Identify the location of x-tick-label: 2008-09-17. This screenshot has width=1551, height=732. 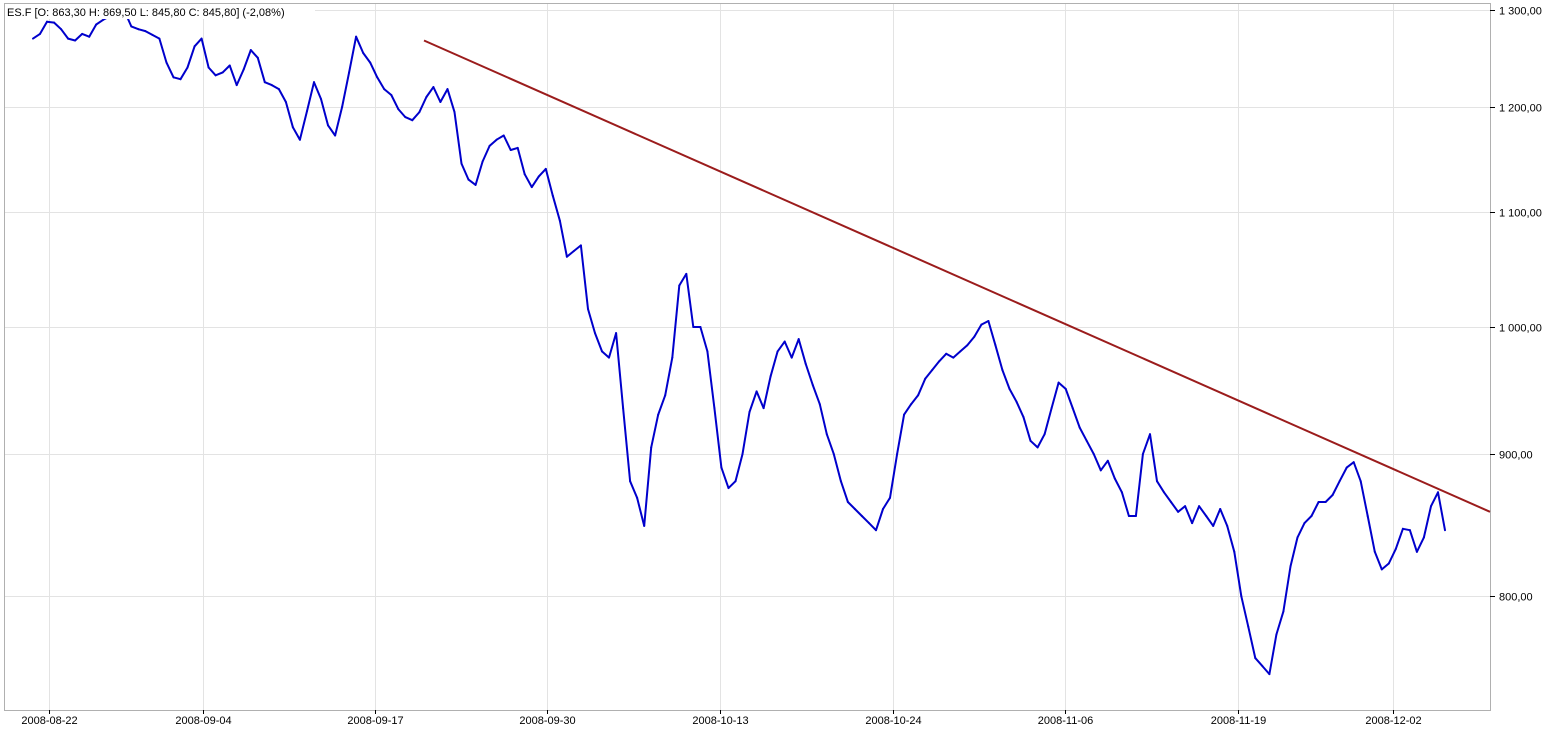
(375, 721).